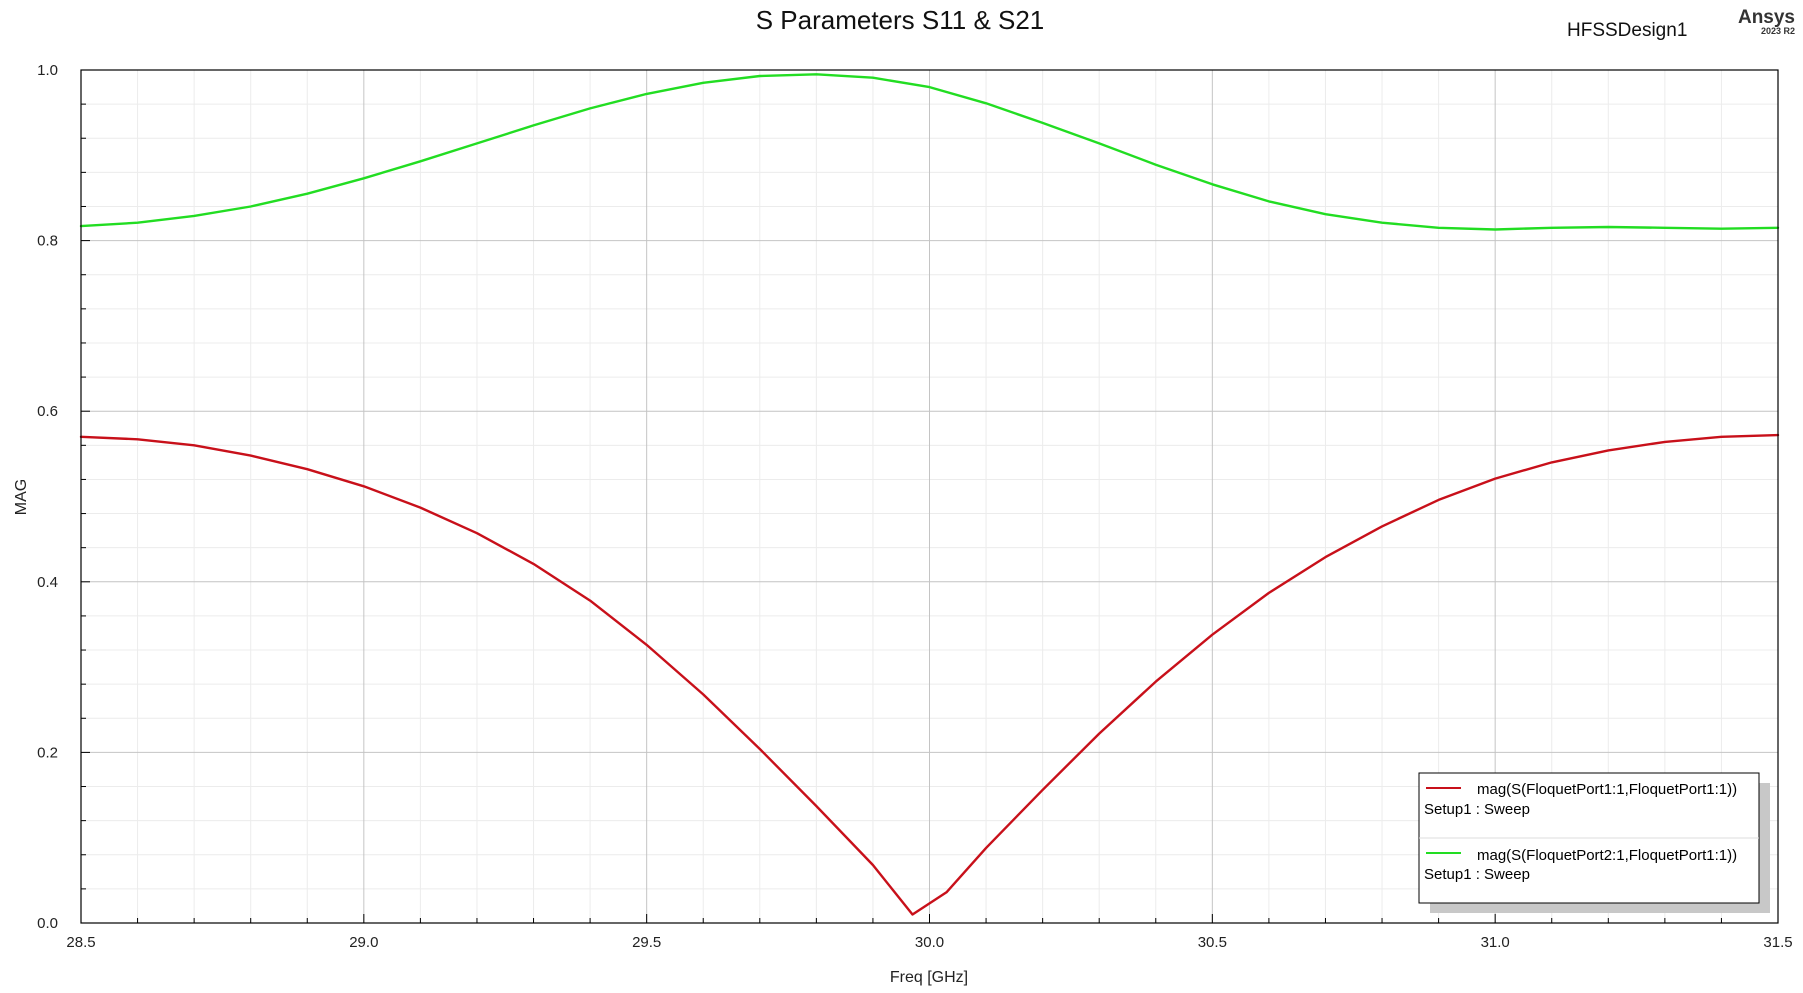 The width and height of the screenshot is (1803, 993). What do you see at coordinates (47, 70) in the screenshot?
I see `y-tick-label: 1.0` at bounding box center [47, 70].